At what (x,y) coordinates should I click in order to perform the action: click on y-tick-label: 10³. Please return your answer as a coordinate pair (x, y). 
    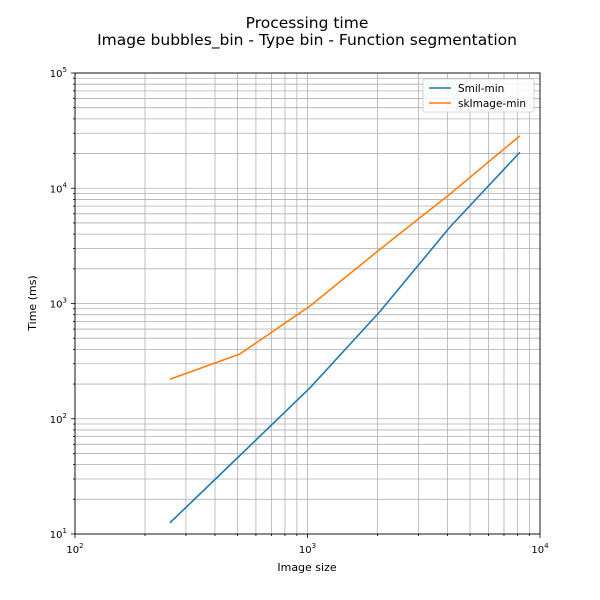
    Looking at the image, I should click on (58, 304).